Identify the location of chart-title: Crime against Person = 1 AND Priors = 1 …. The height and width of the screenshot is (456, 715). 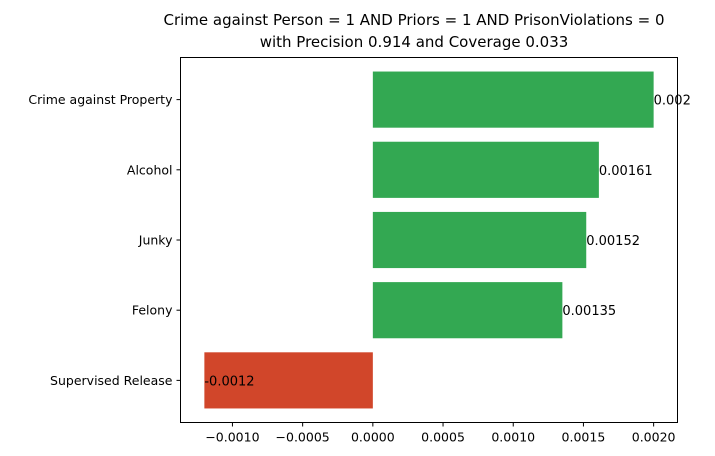
(413, 20).